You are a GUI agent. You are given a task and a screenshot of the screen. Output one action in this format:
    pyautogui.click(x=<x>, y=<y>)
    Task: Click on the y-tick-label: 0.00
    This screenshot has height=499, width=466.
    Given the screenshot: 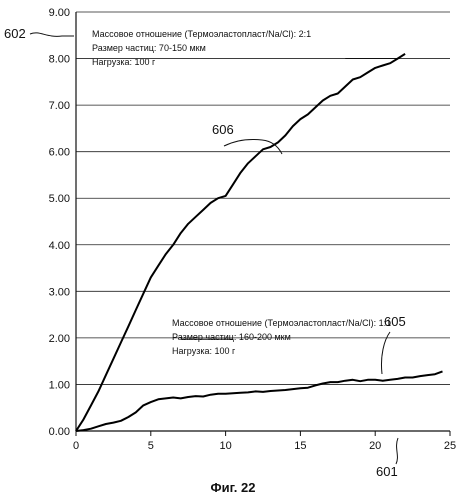 What is the action you would take?
    pyautogui.click(x=59, y=432)
    